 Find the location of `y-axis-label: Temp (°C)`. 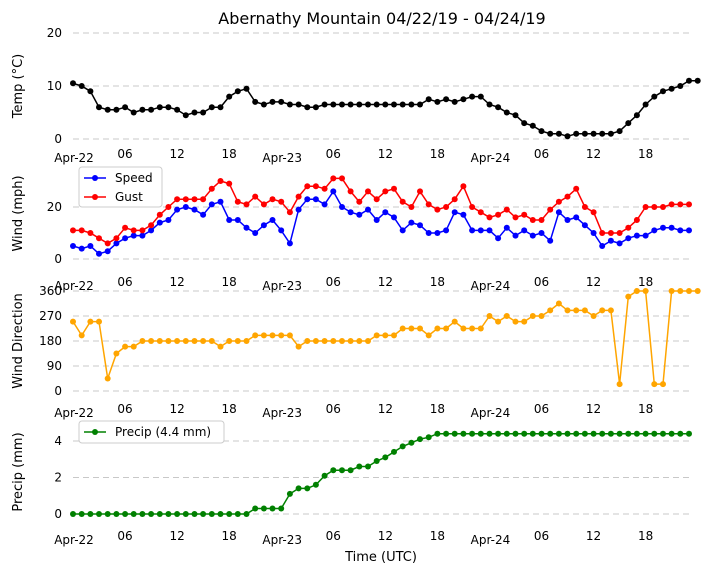

y-axis-label: Temp (°C) is located at coordinates (18, 87).